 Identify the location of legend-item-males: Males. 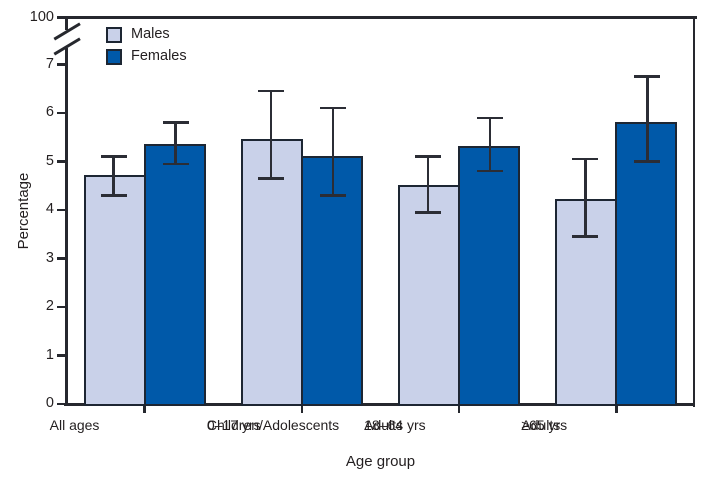
(146, 34).